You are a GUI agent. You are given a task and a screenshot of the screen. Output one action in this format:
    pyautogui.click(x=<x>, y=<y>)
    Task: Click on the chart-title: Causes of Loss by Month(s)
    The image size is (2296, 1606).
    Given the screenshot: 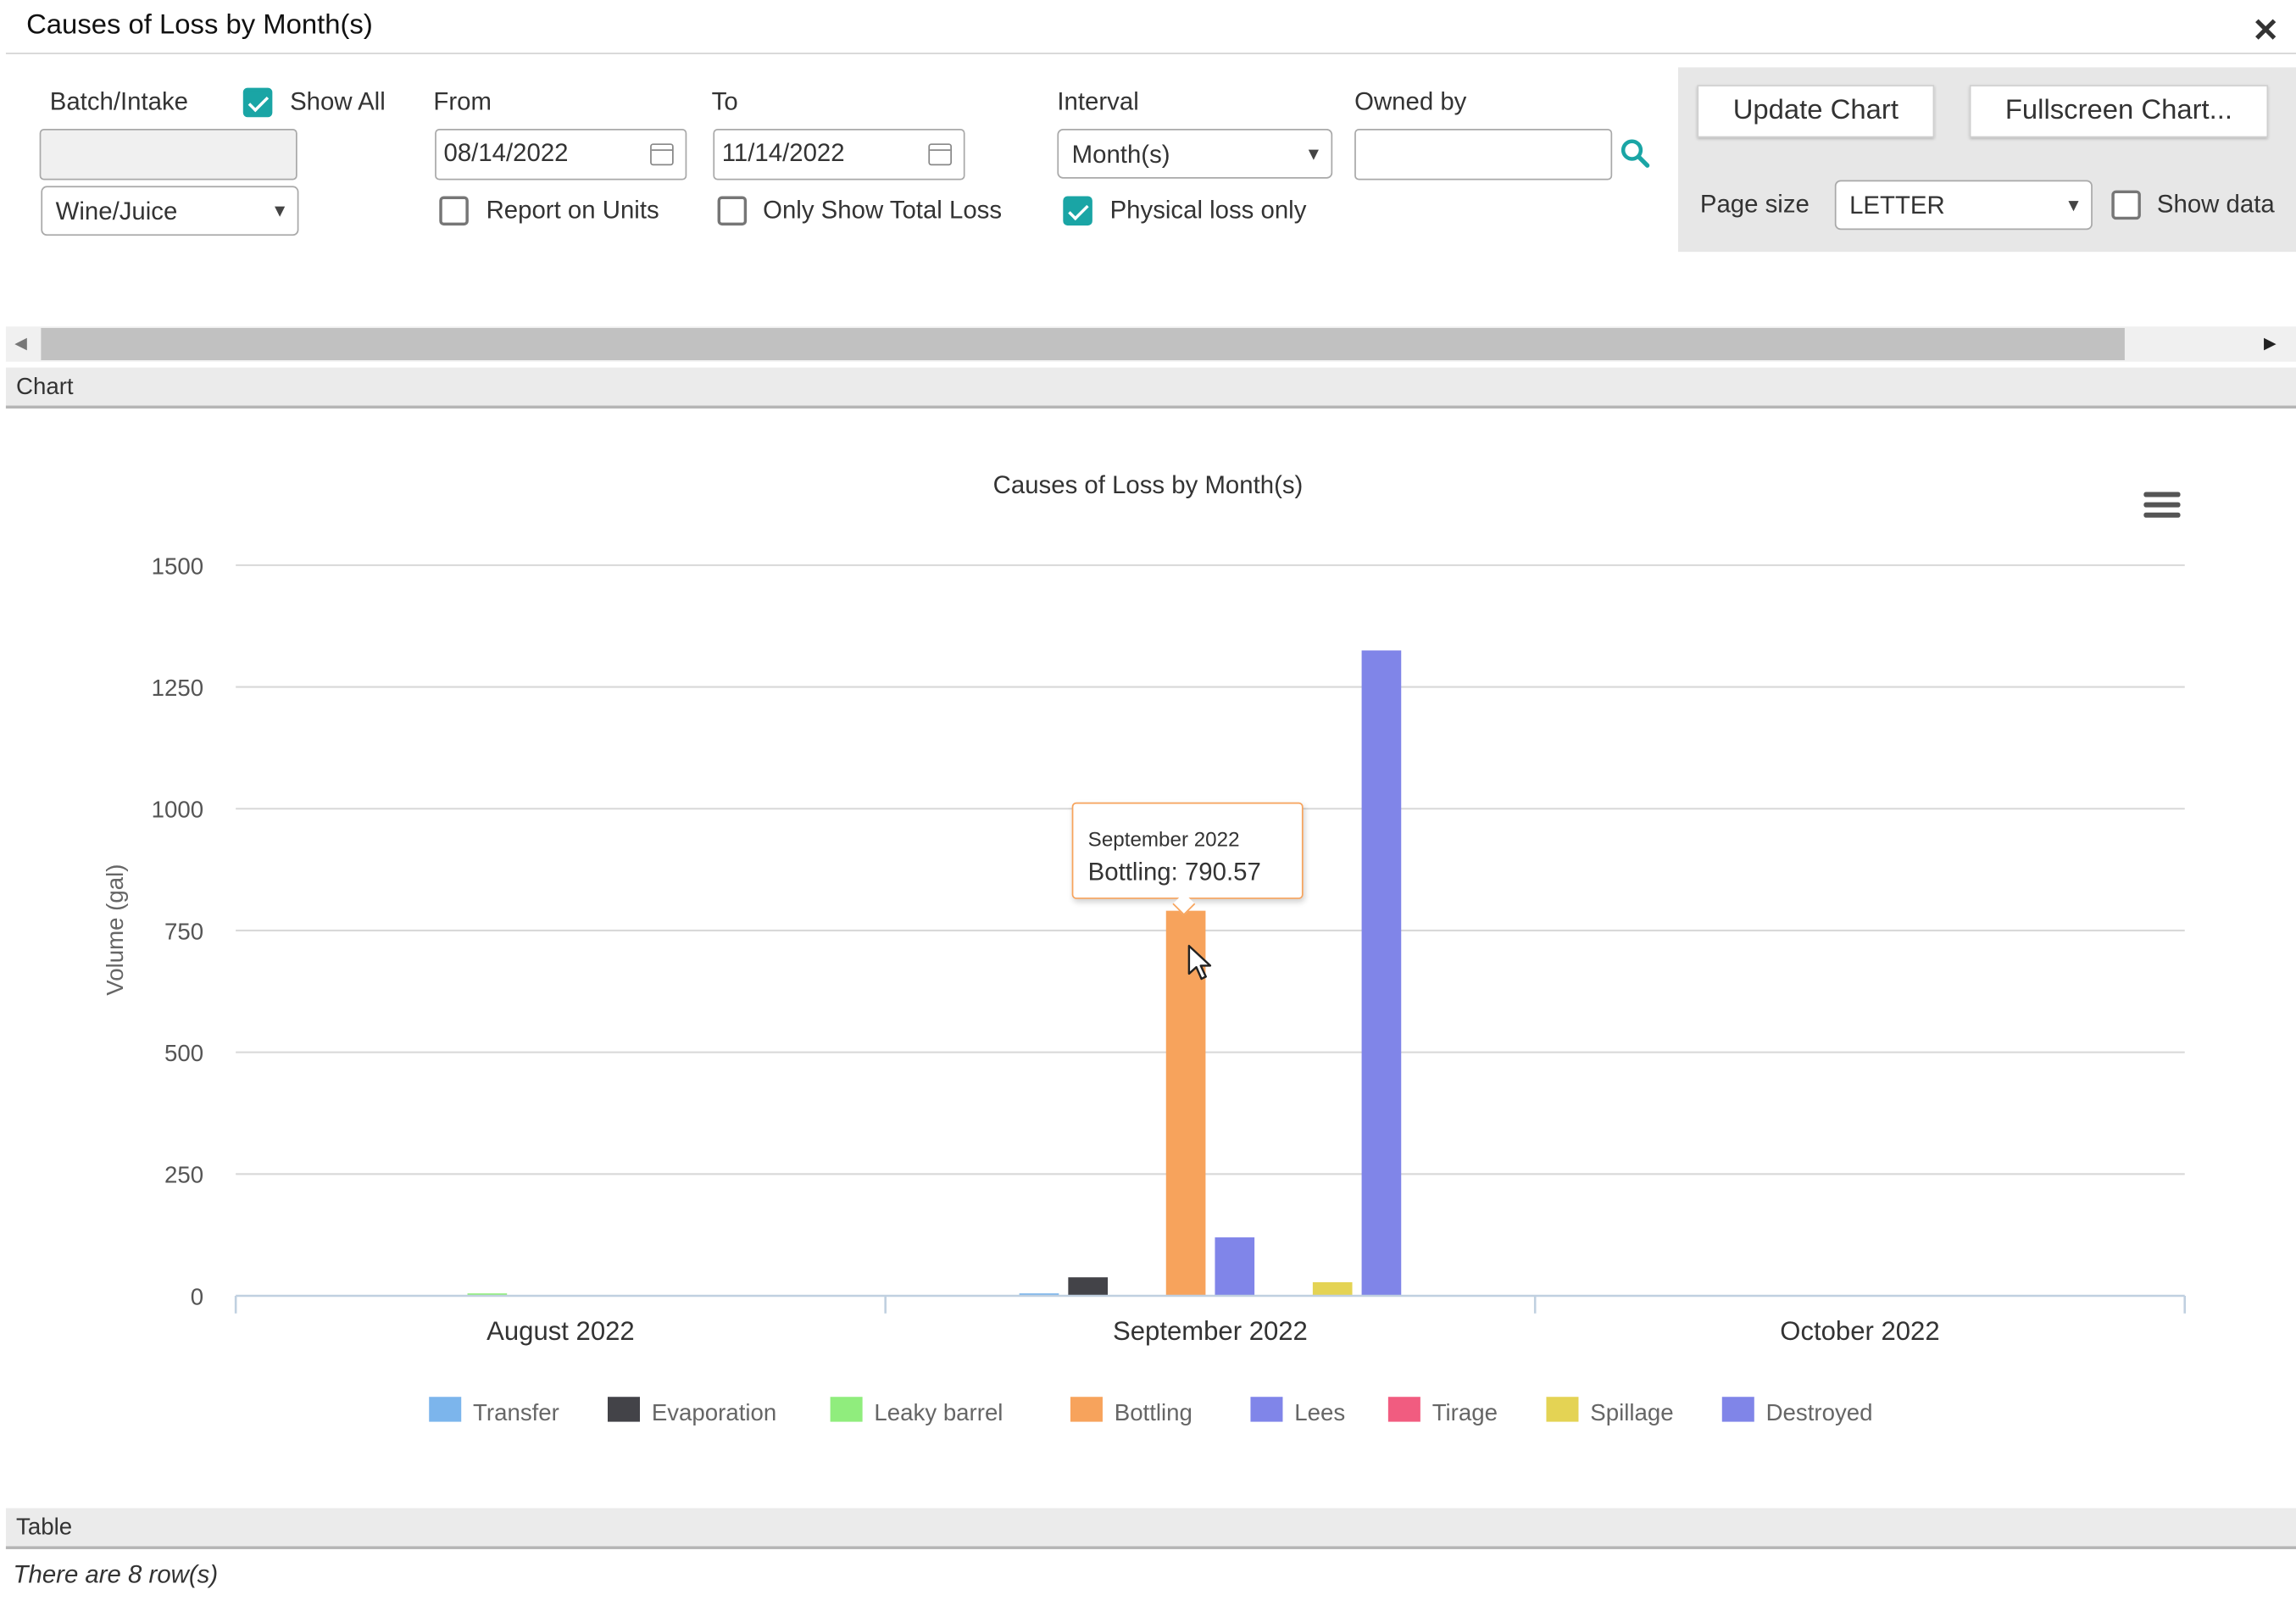 What is the action you would take?
    pyautogui.click(x=1148, y=486)
    